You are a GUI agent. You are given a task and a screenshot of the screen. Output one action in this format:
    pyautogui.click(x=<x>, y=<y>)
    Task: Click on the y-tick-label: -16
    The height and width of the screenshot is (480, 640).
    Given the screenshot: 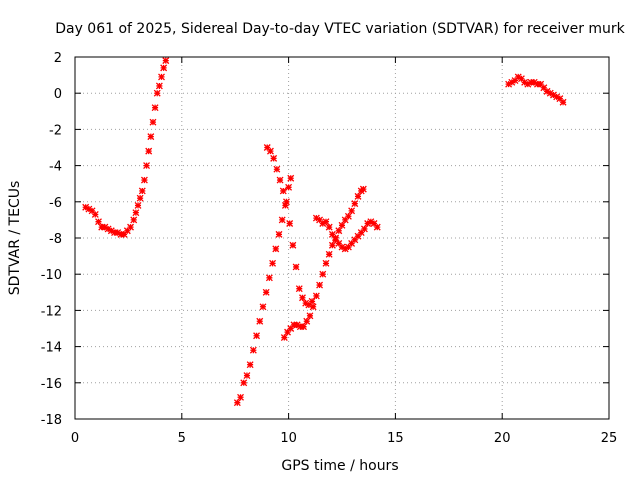 What is the action you would take?
    pyautogui.click(x=51, y=384)
    